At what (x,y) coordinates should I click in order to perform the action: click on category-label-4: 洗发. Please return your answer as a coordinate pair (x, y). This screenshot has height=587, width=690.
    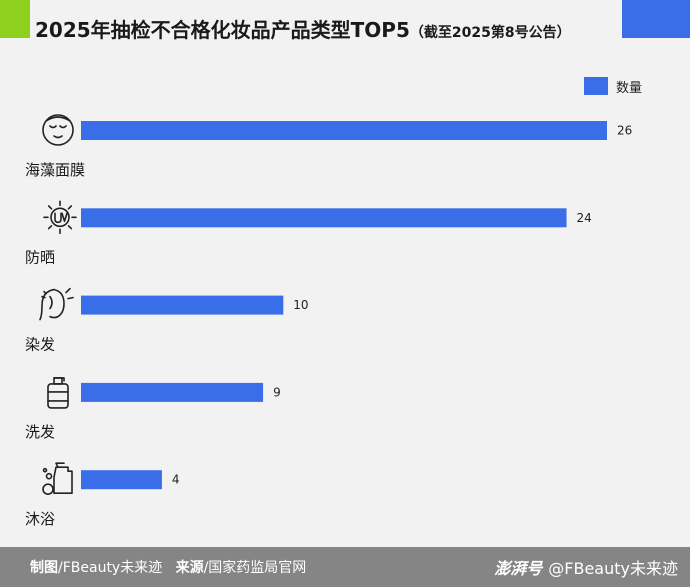
    Looking at the image, I should click on (40, 432).